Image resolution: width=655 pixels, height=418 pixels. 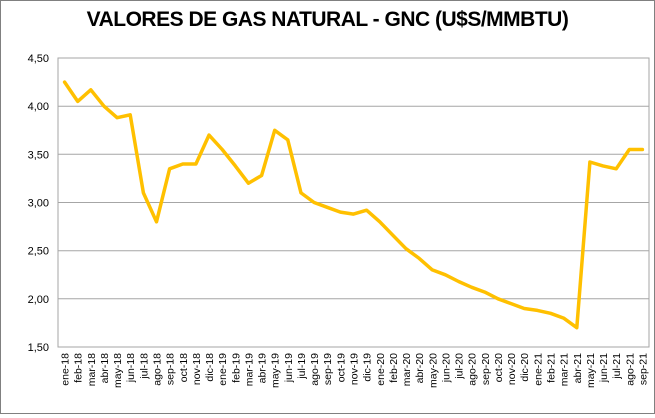 I want to click on x-axis-tick-label: ago-18, so click(x=158, y=369).